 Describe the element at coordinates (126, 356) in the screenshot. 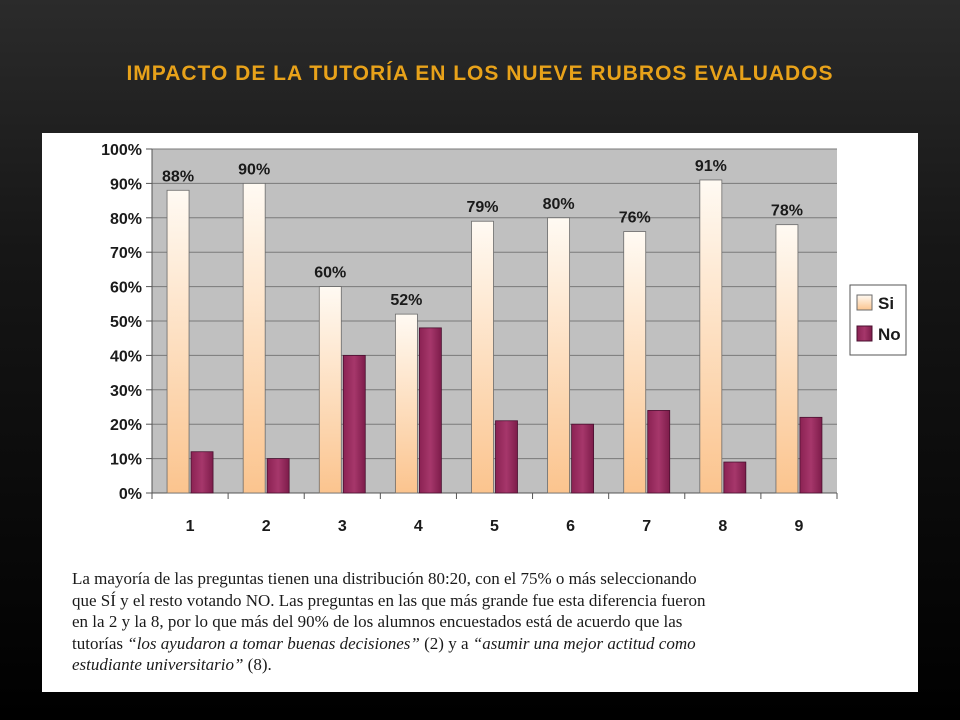

I see `y-tick-label: 40%` at that location.